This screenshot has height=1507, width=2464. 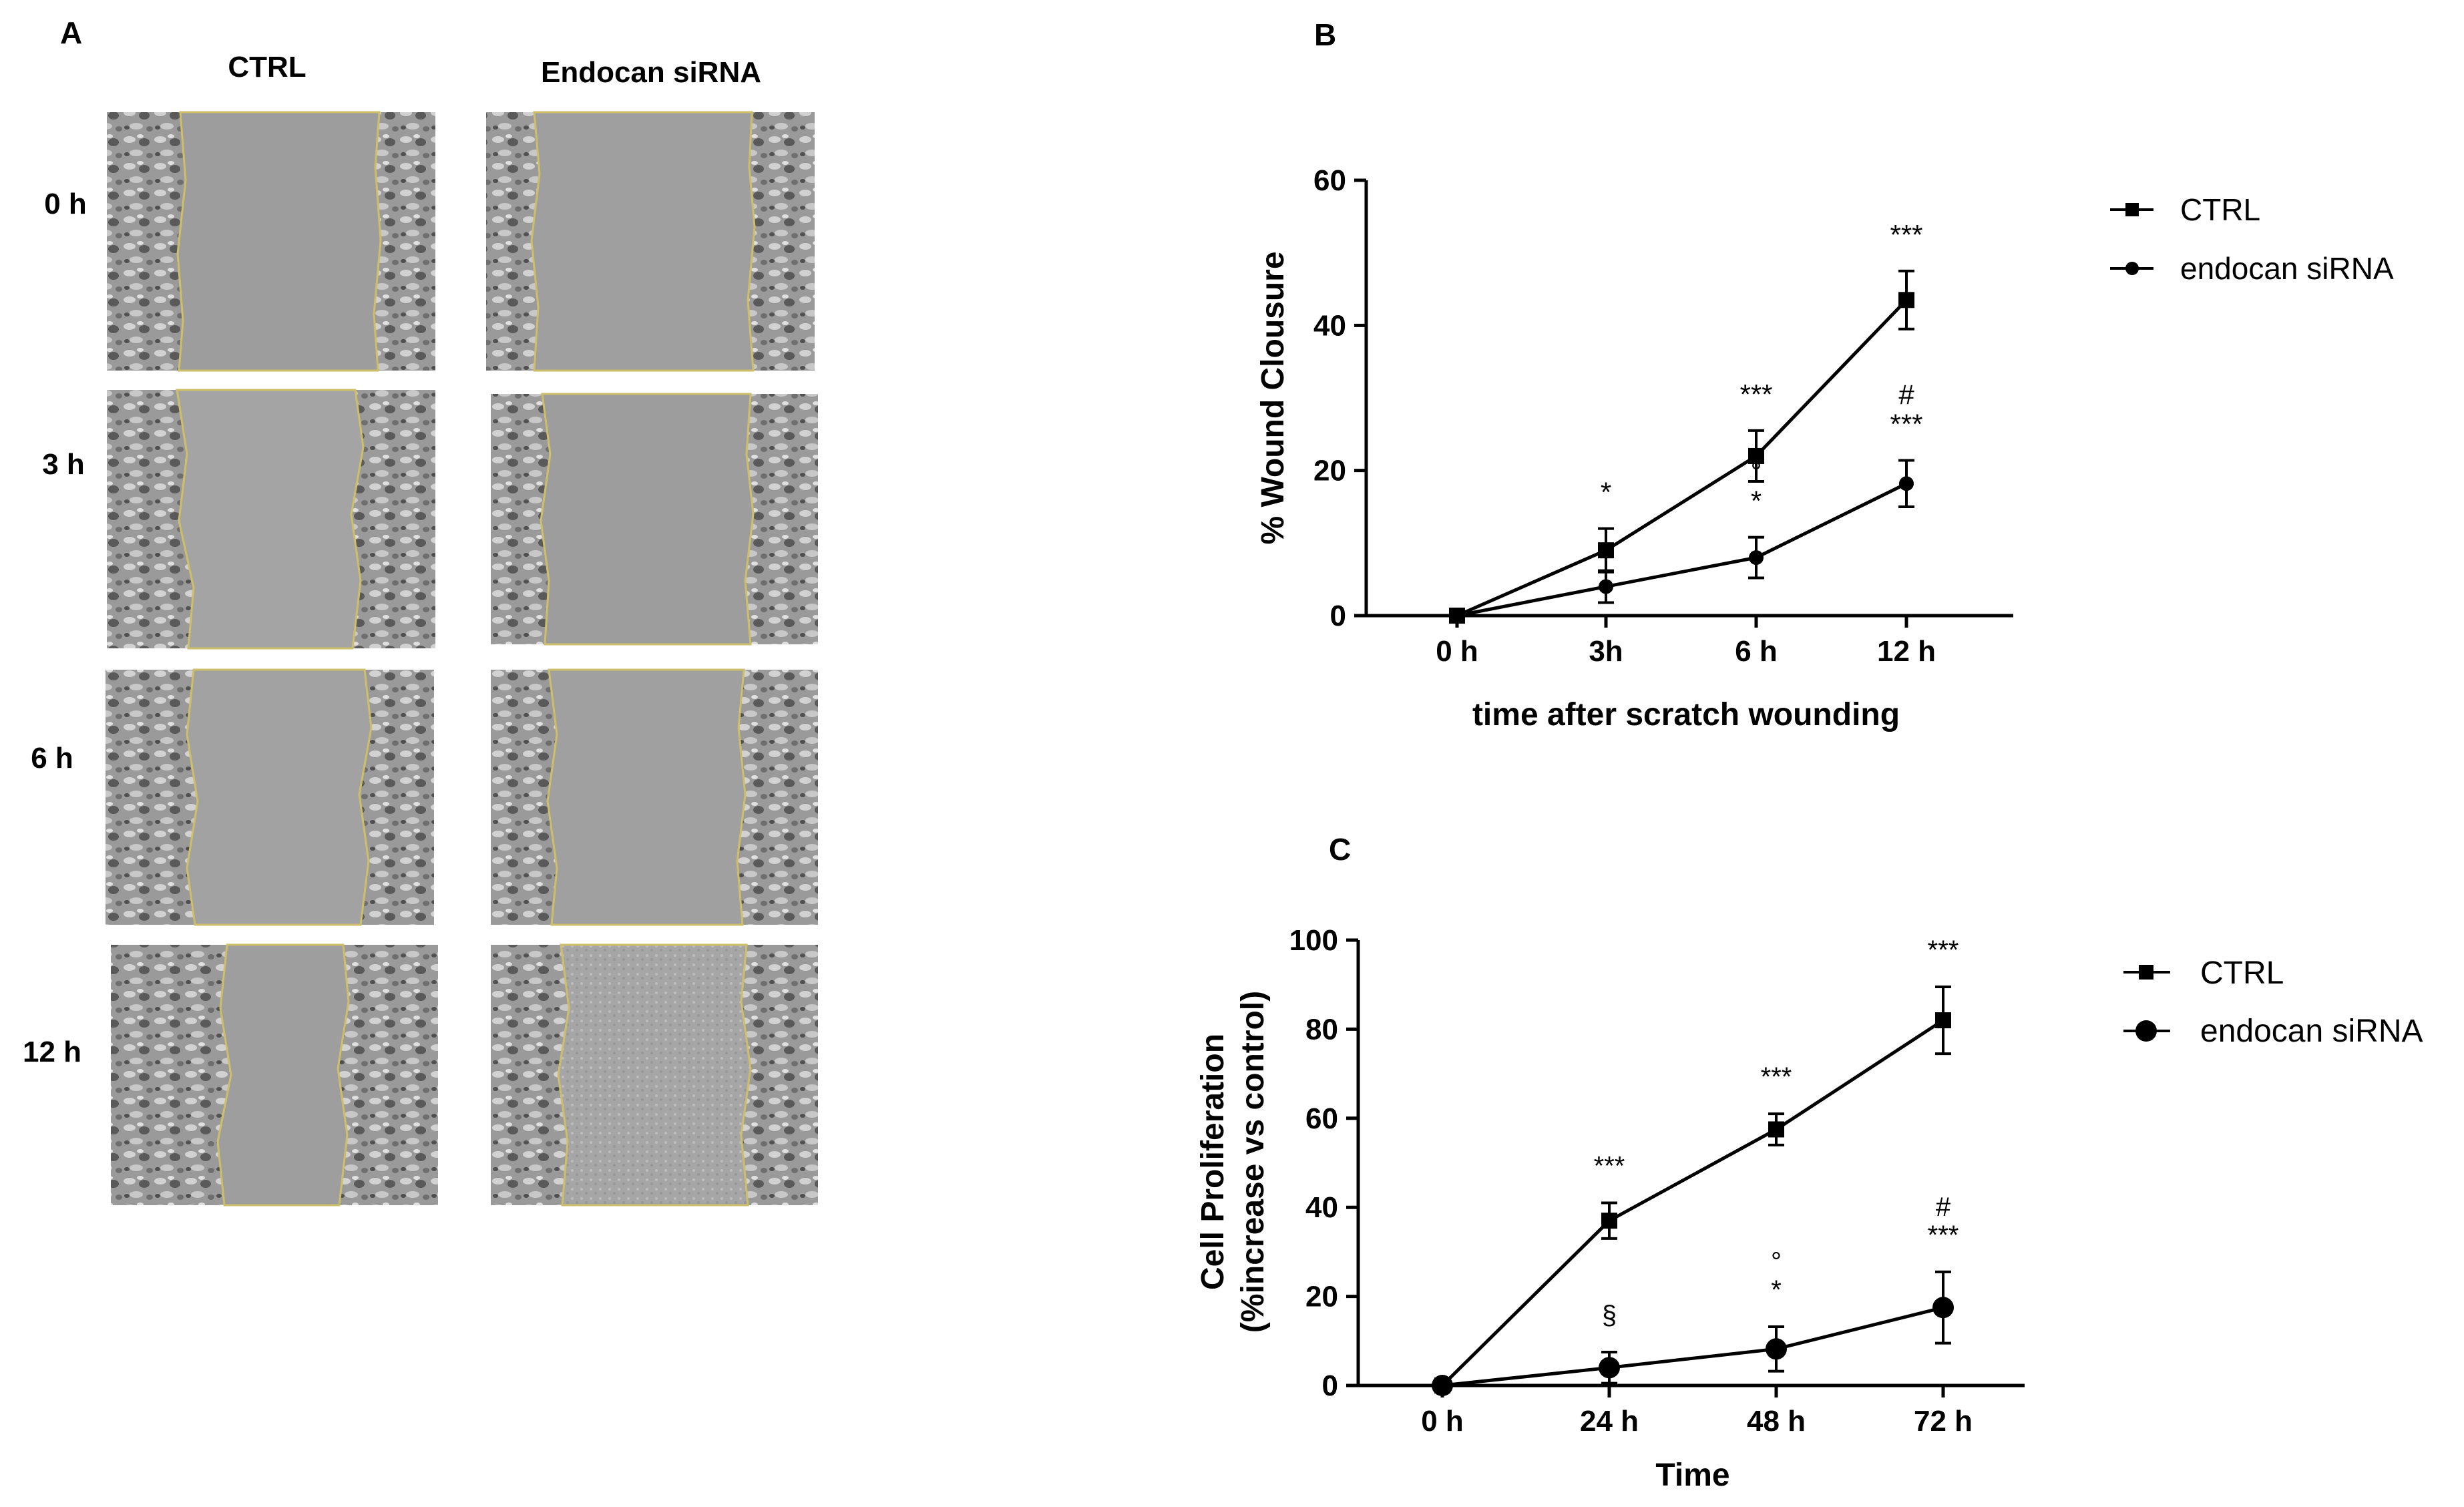 I want to click on y-tick-label: 100, so click(x=1314, y=940).